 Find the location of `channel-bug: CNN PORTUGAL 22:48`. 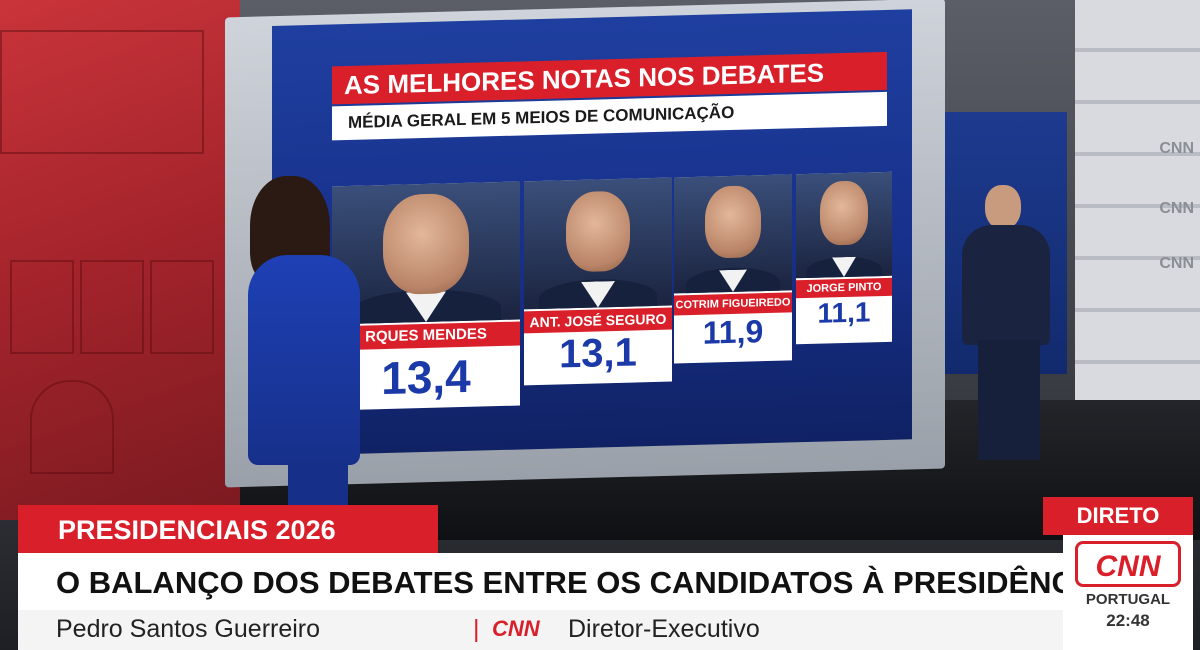

channel-bug: CNN PORTUGAL 22:48 is located at coordinates (1128, 592).